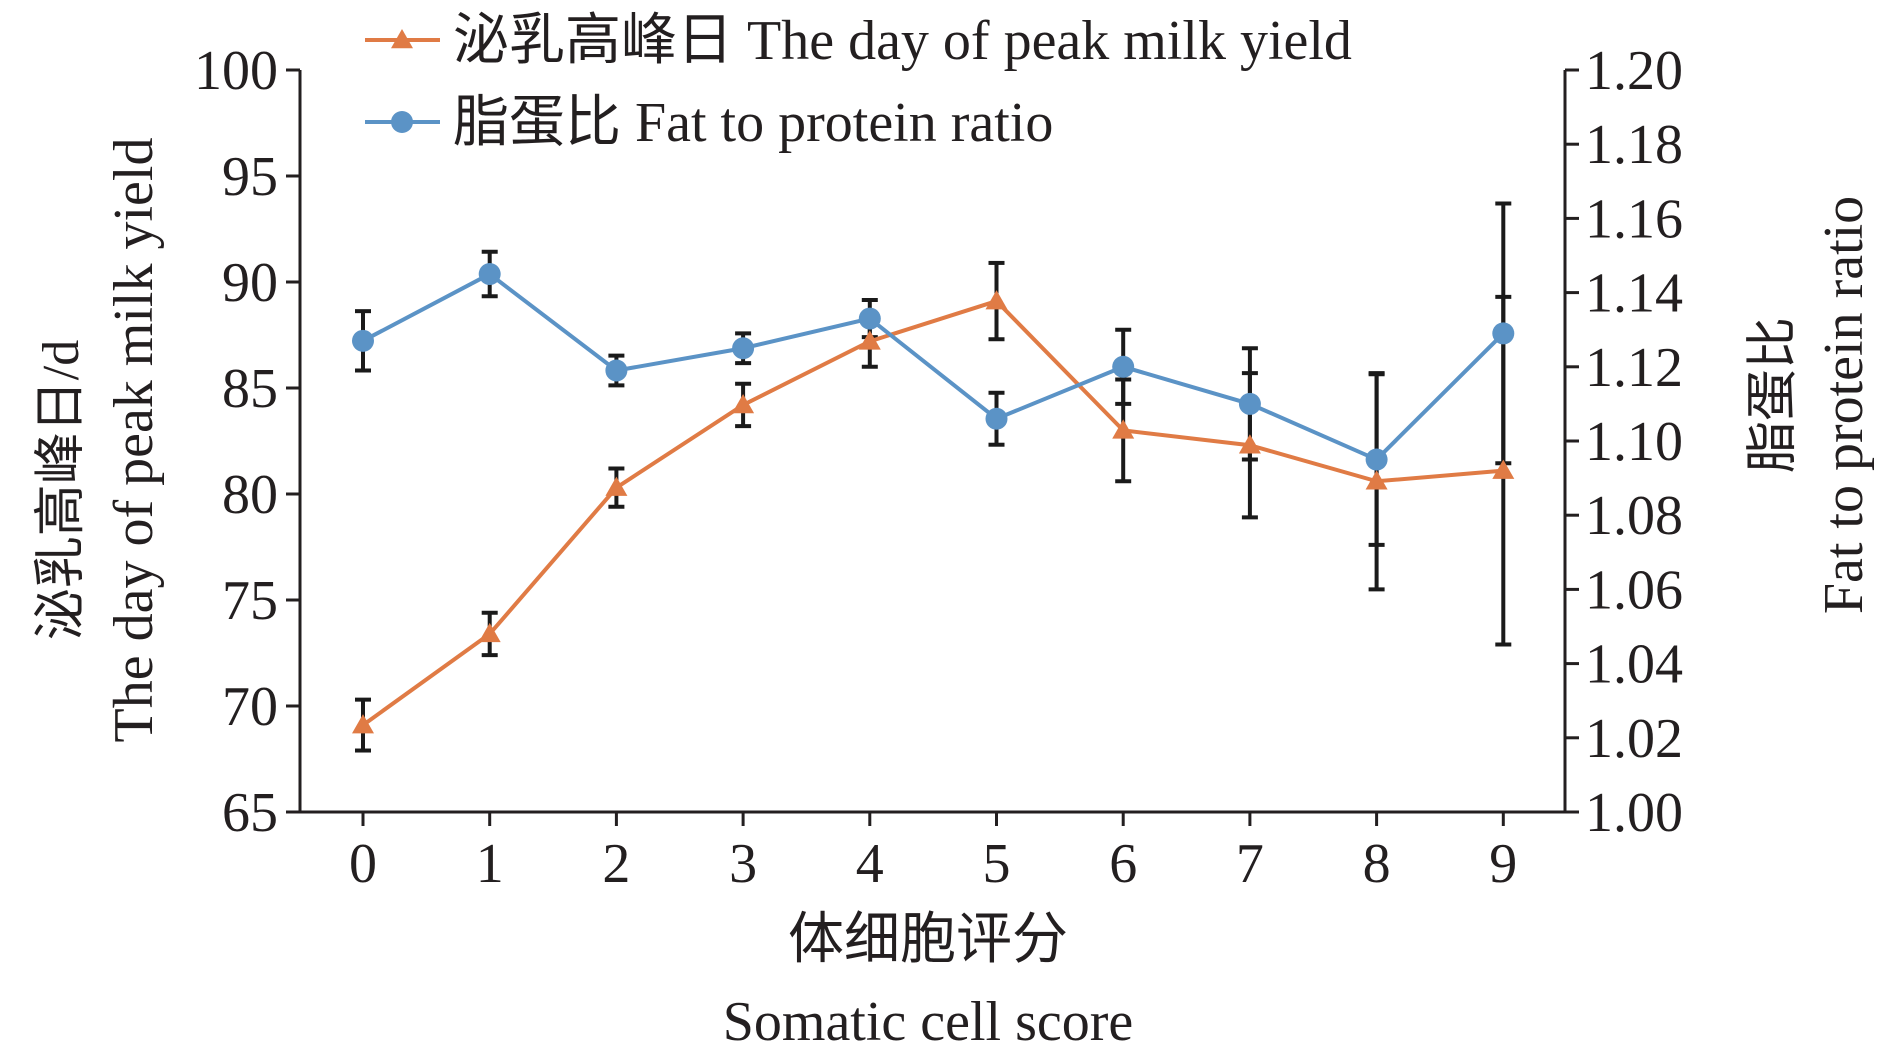  I want to click on x-axis-title-cn: 体细胞评分, so click(928, 940).